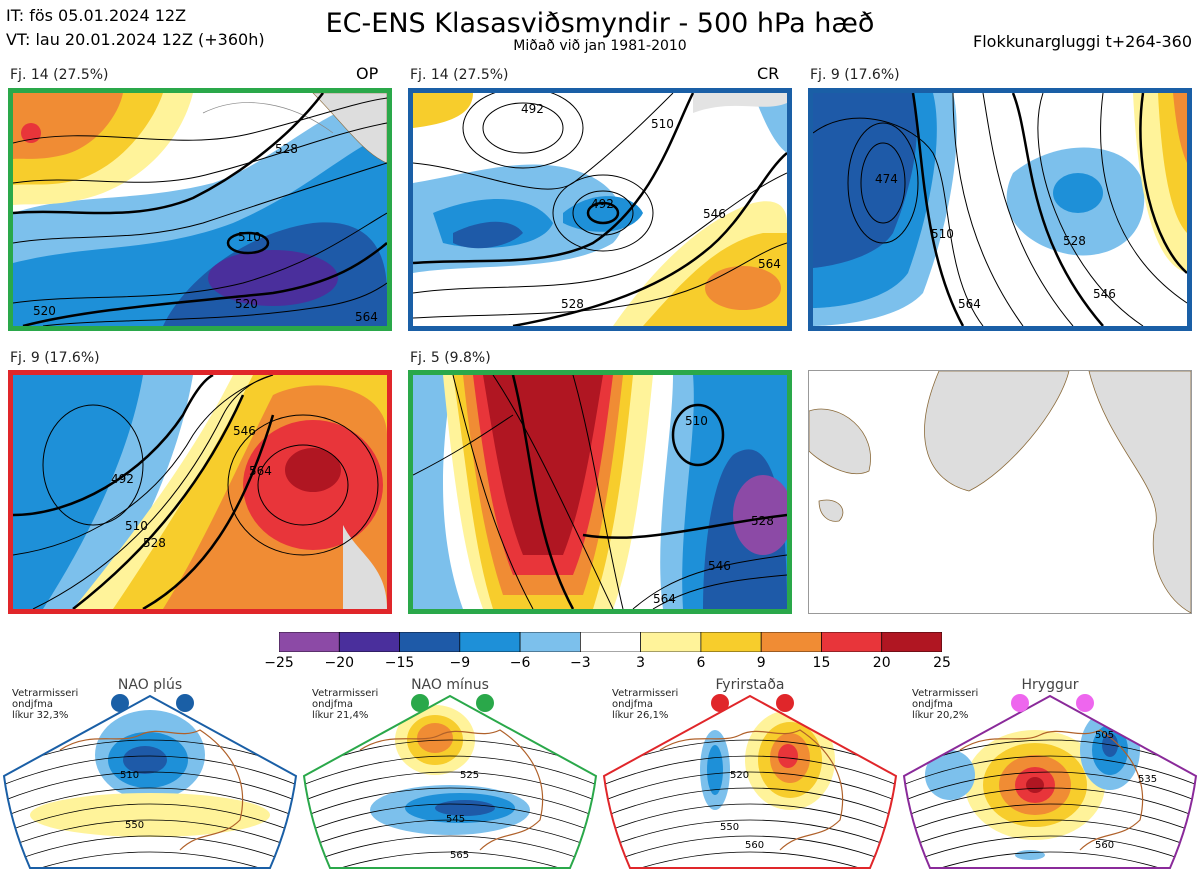 Image resolution: width=1200 pixels, height=874 pixels. Describe the element at coordinates (279, 663) in the screenshot. I see `colorbar-tick-label: −25` at that location.